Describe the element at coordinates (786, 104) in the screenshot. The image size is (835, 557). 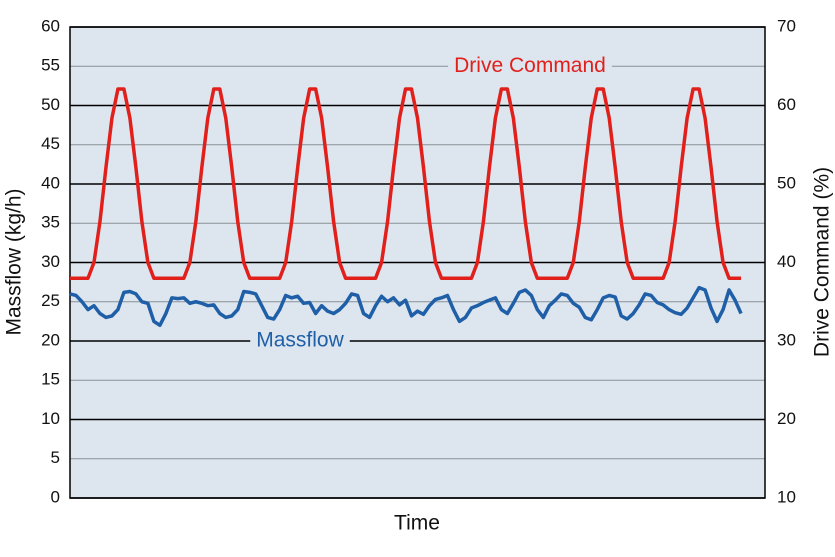
I see `y2-tick-label: 60` at that location.